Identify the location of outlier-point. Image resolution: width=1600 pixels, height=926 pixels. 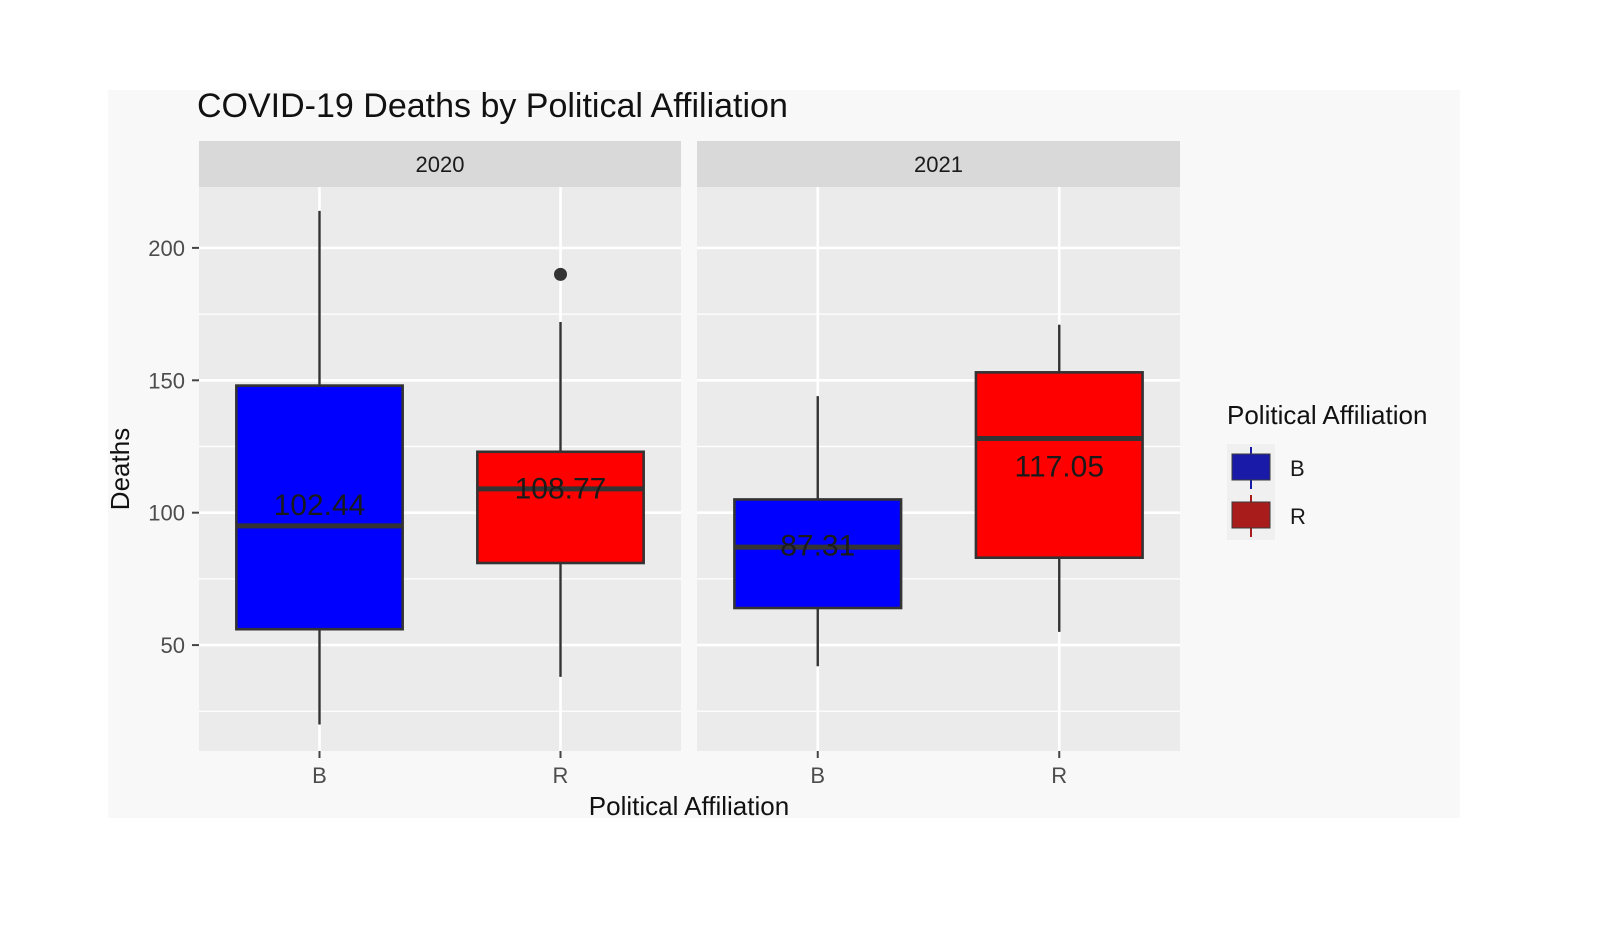
(560, 274).